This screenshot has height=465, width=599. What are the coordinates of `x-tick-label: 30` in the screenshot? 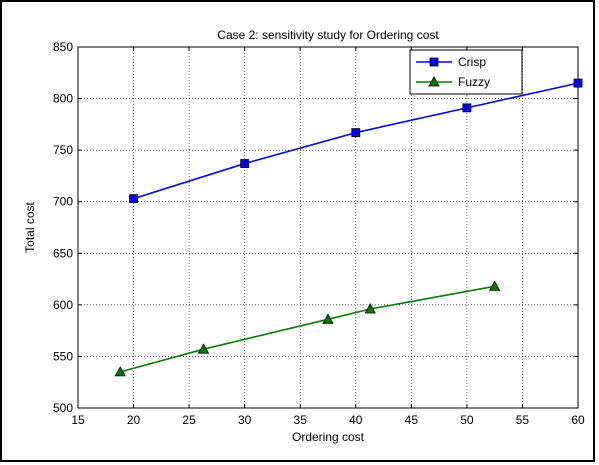 It's located at (245, 420).